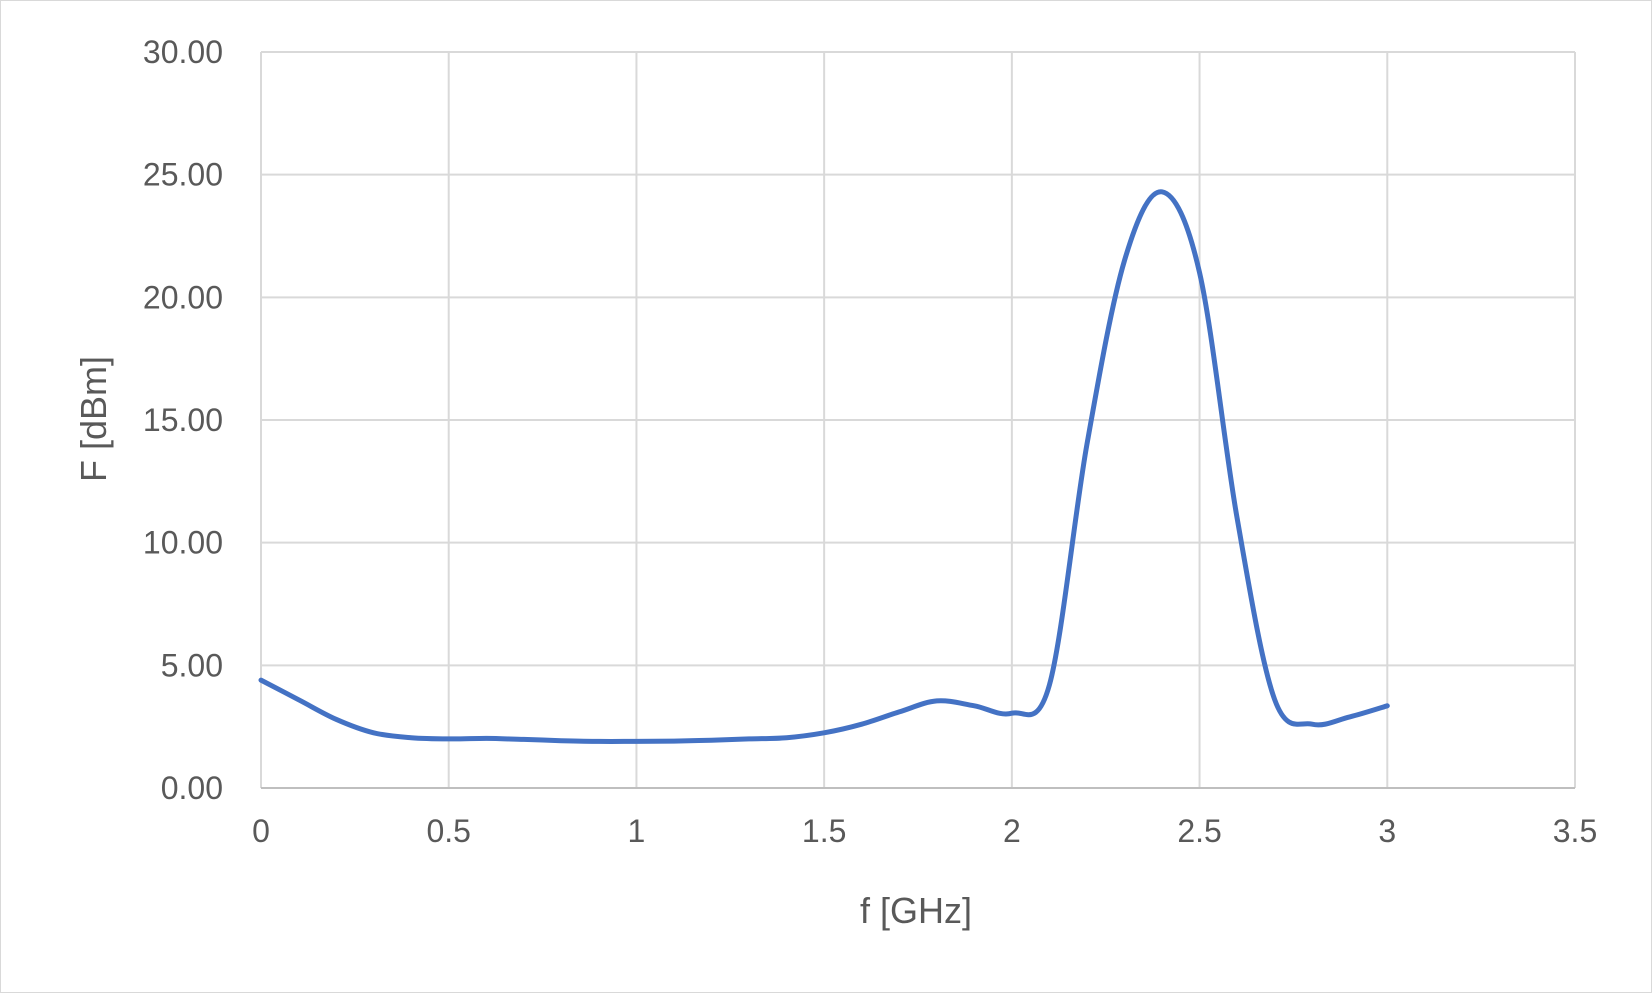 The width and height of the screenshot is (1652, 993). What do you see at coordinates (916, 910) in the screenshot?
I see `x-axis-title: f [GHz]` at bounding box center [916, 910].